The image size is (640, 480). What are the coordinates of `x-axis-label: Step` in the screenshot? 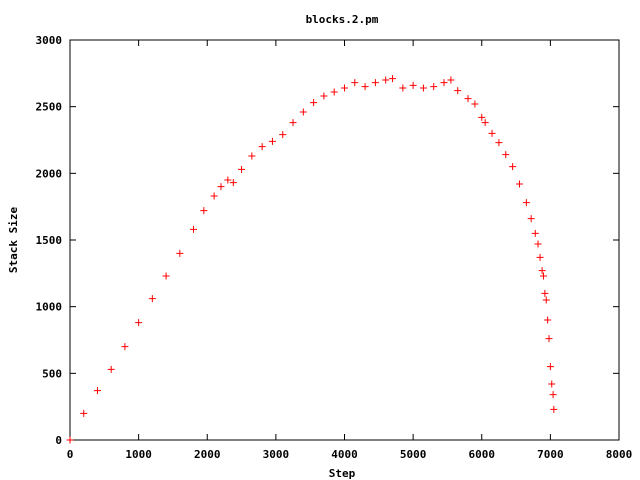 It's located at (342, 473).